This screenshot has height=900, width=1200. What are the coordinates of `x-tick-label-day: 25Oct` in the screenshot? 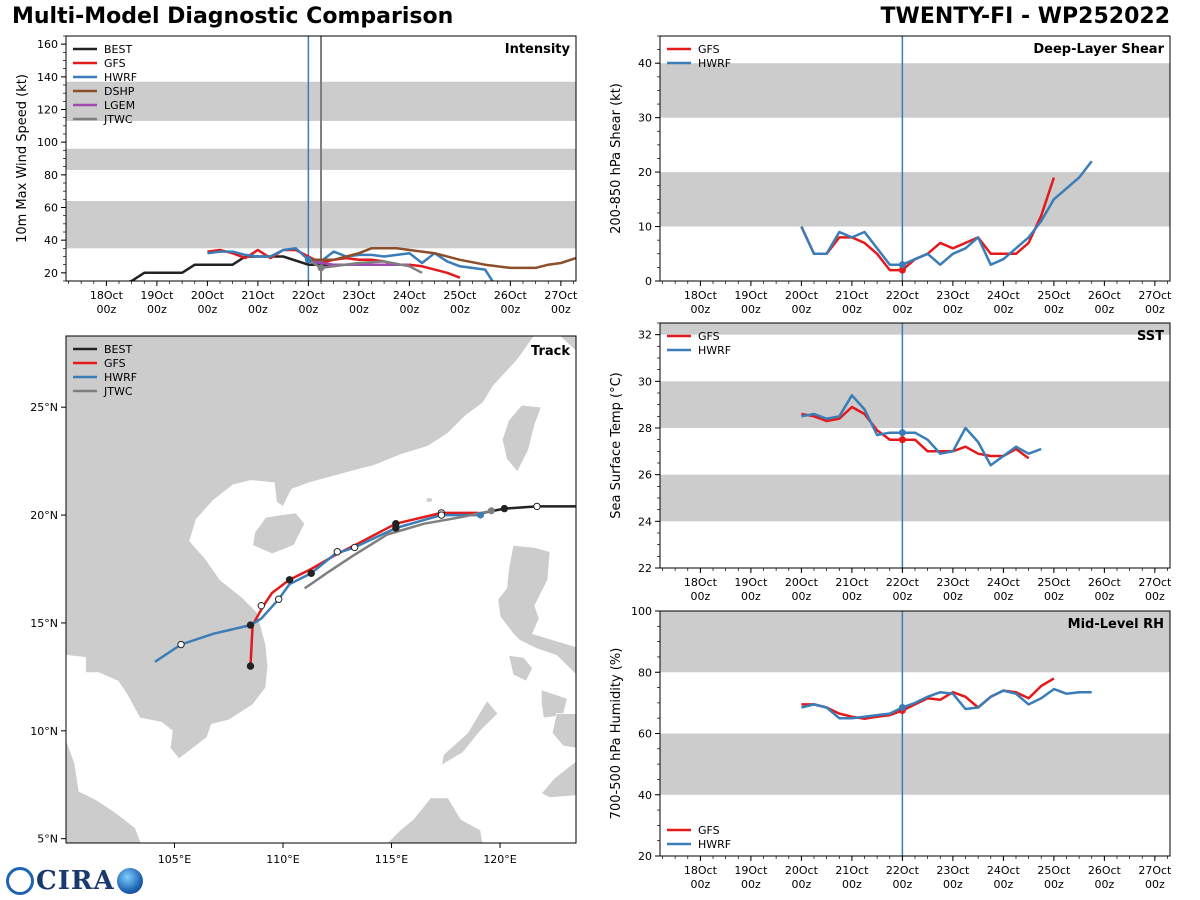 It's located at (1054, 295).